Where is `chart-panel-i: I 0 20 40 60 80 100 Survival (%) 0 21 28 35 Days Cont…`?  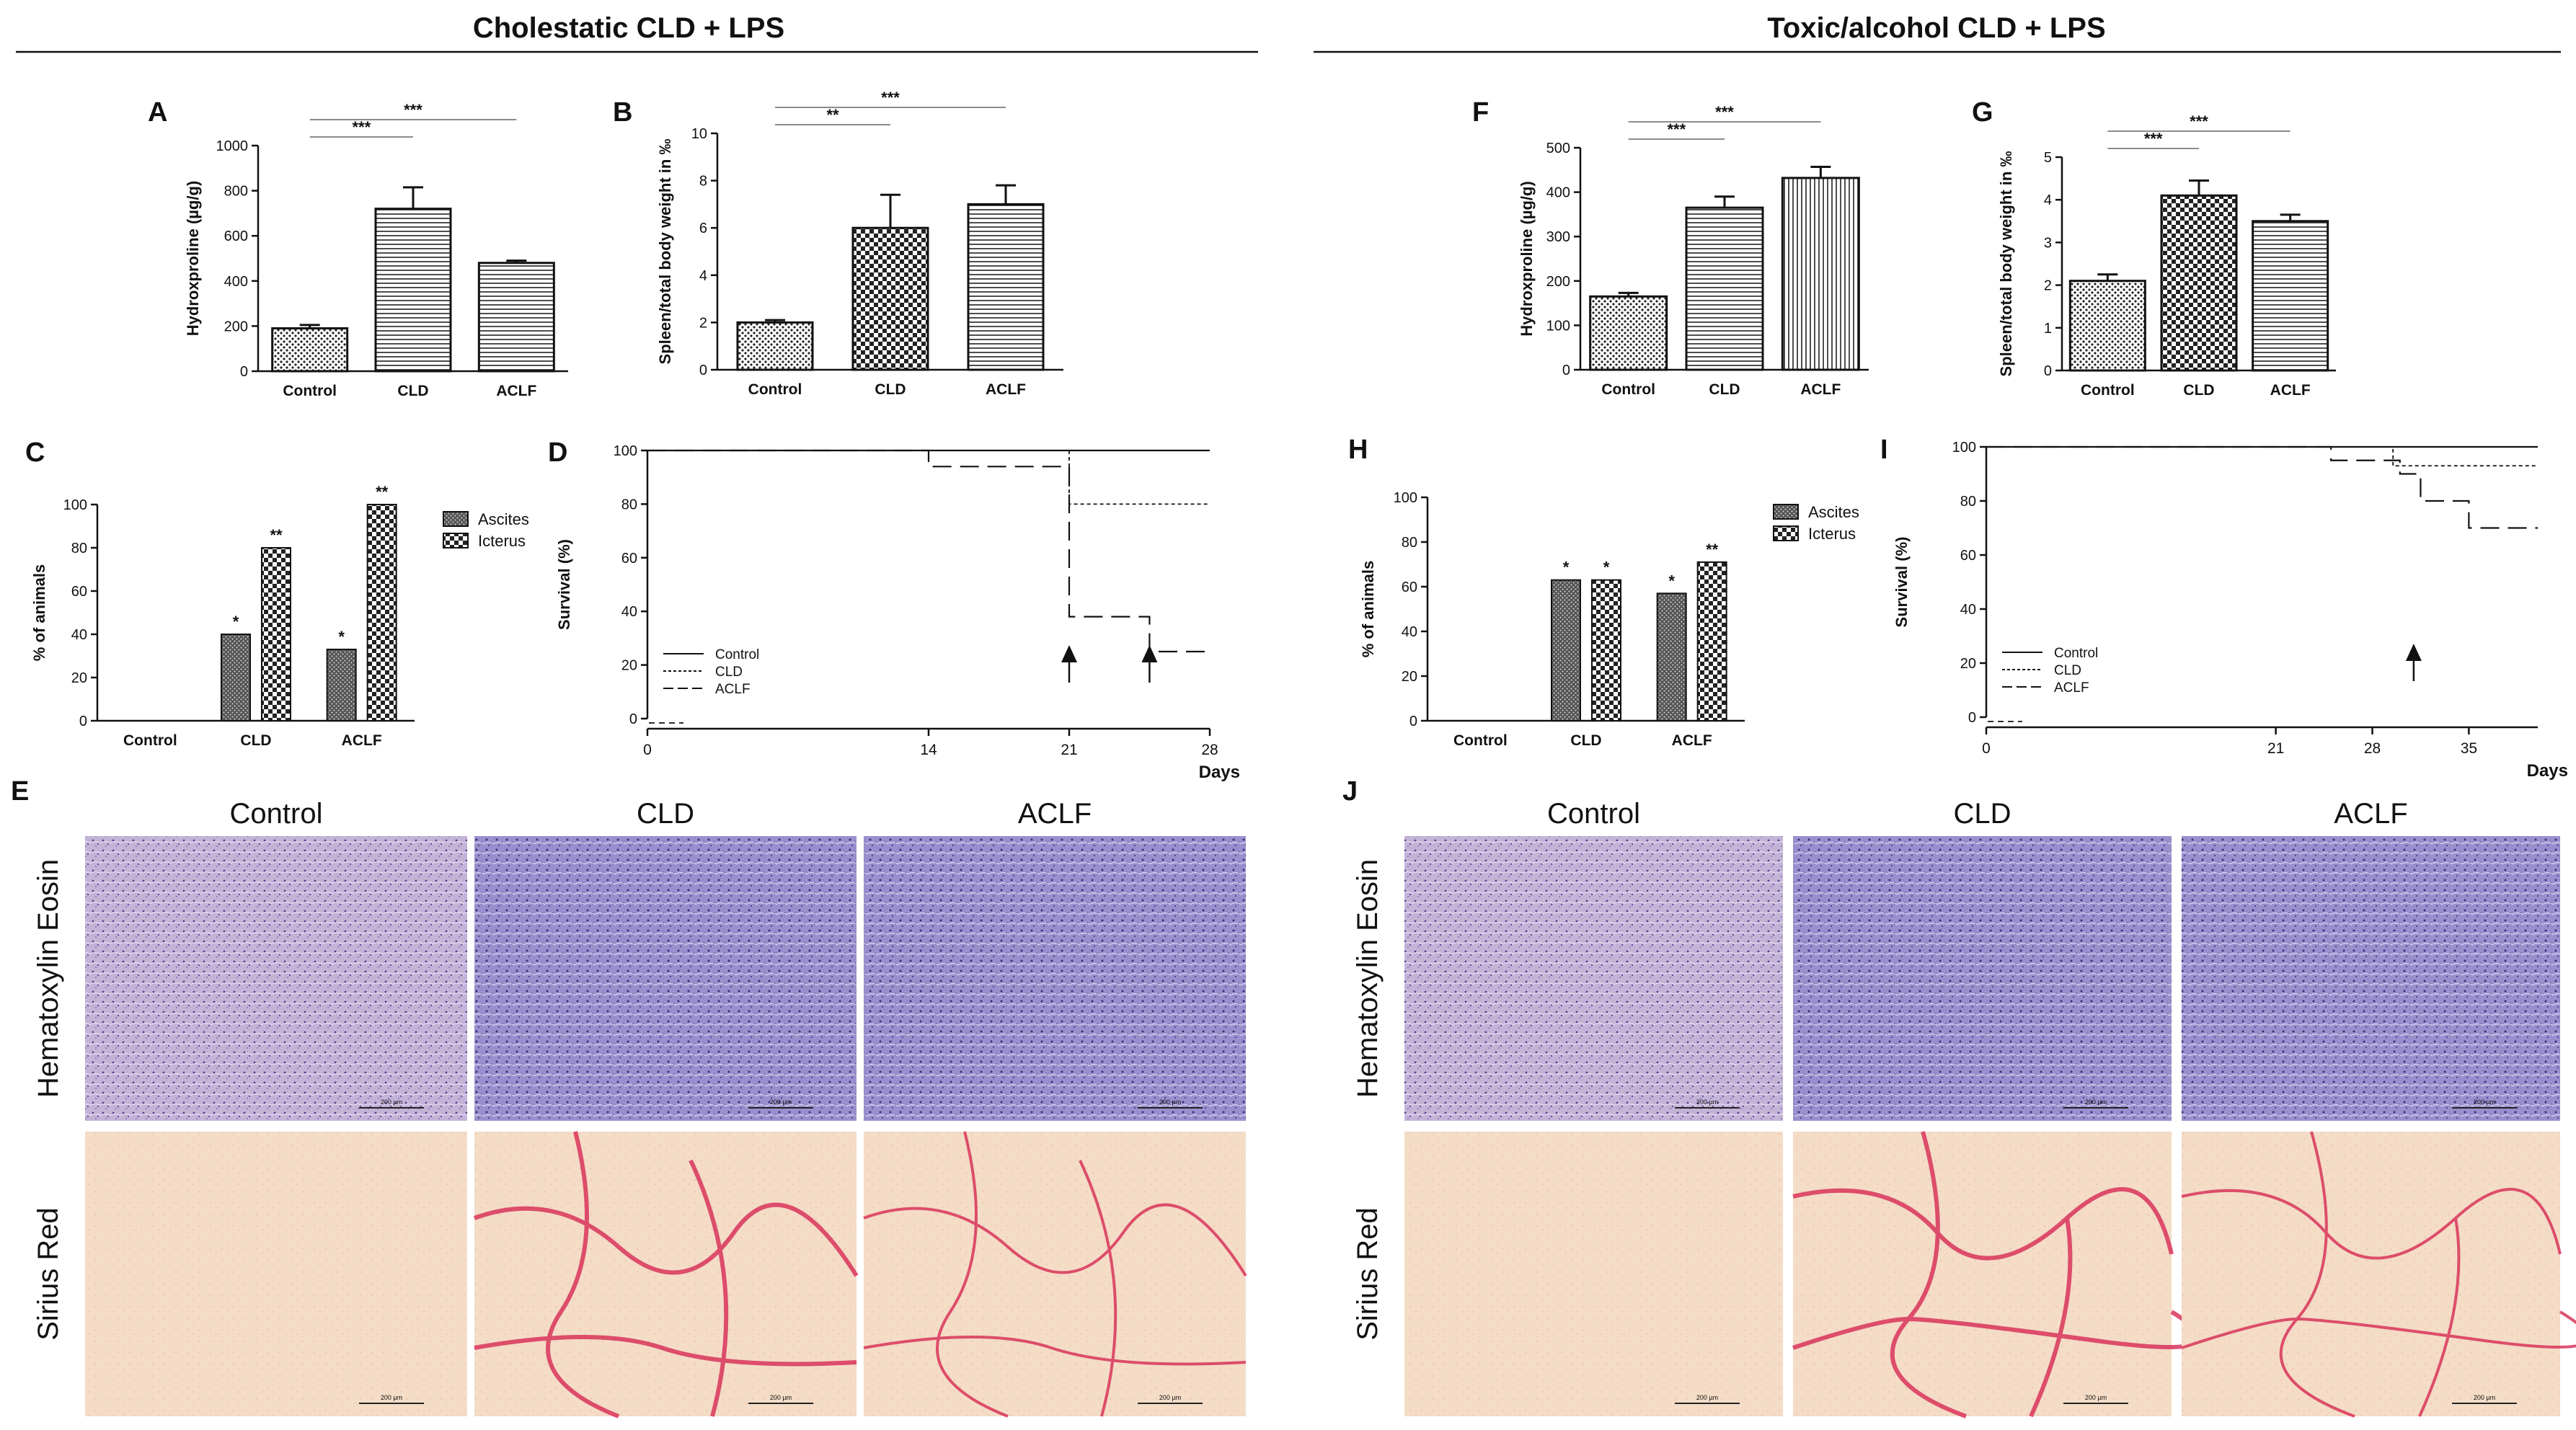 chart-panel-i: I 0 20 40 60 80 100 Survival (%) 0 21 28 35 Days Cont… is located at coordinates (2224, 608).